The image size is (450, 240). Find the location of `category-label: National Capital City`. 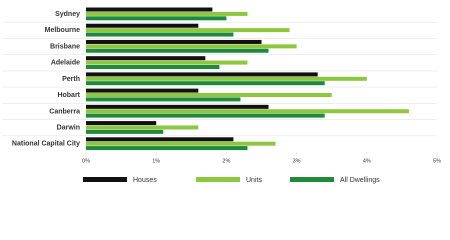

category-label: National Capital City is located at coordinates (46, 144).